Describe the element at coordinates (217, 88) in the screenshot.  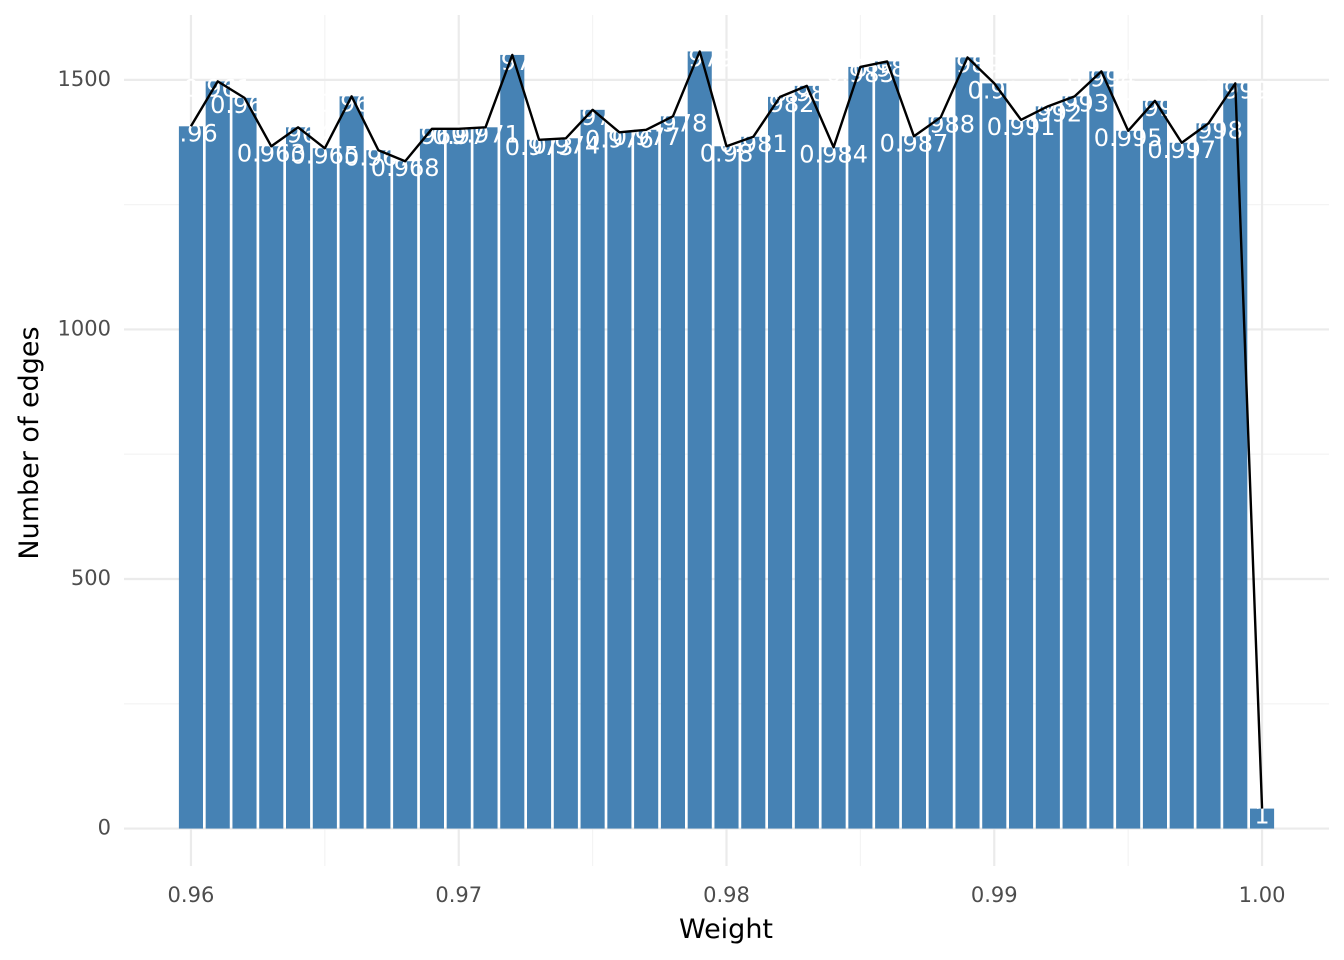
I see `bar-value-label: 0.961` at that location.